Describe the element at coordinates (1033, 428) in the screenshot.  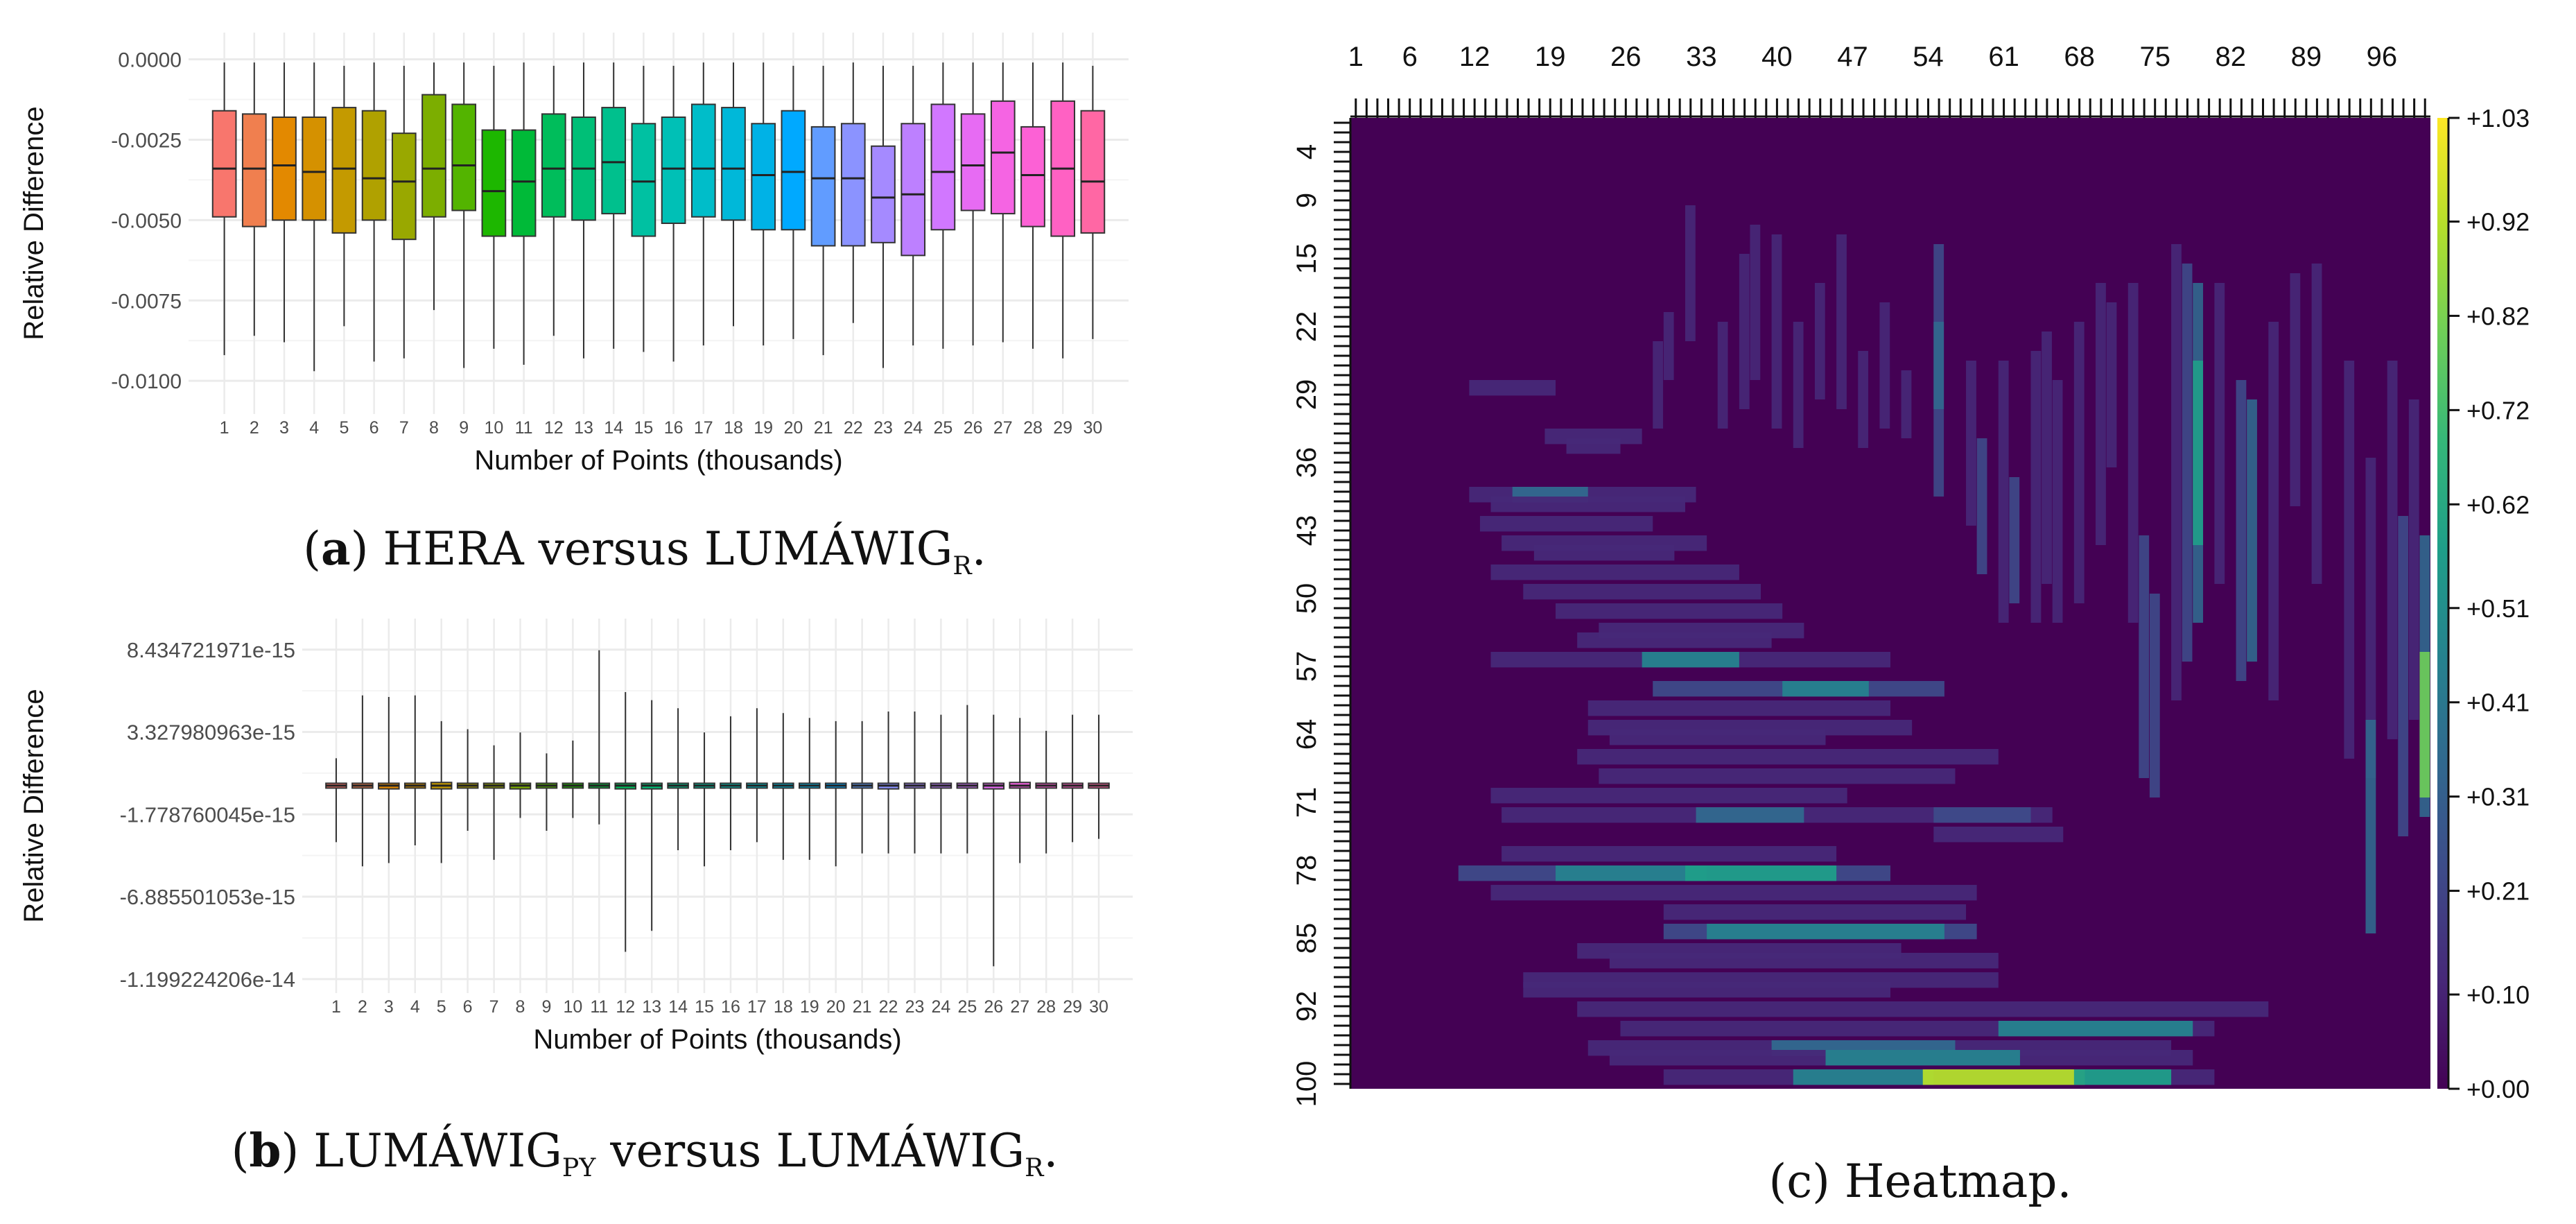
I see `x-tick-label: 28` at that location.